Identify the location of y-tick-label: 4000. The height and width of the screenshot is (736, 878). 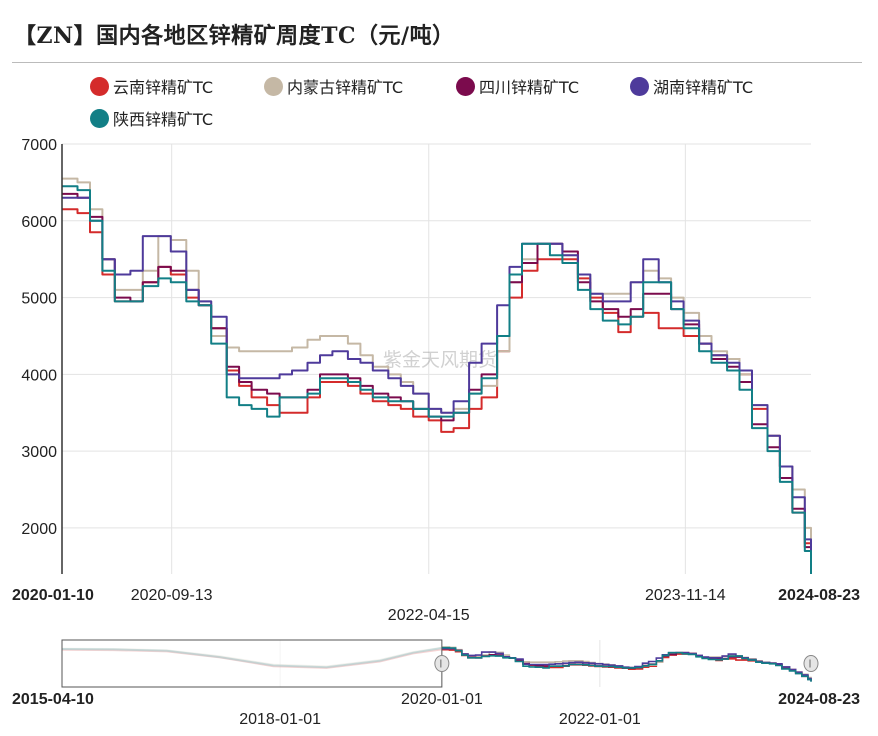
(39, 375).